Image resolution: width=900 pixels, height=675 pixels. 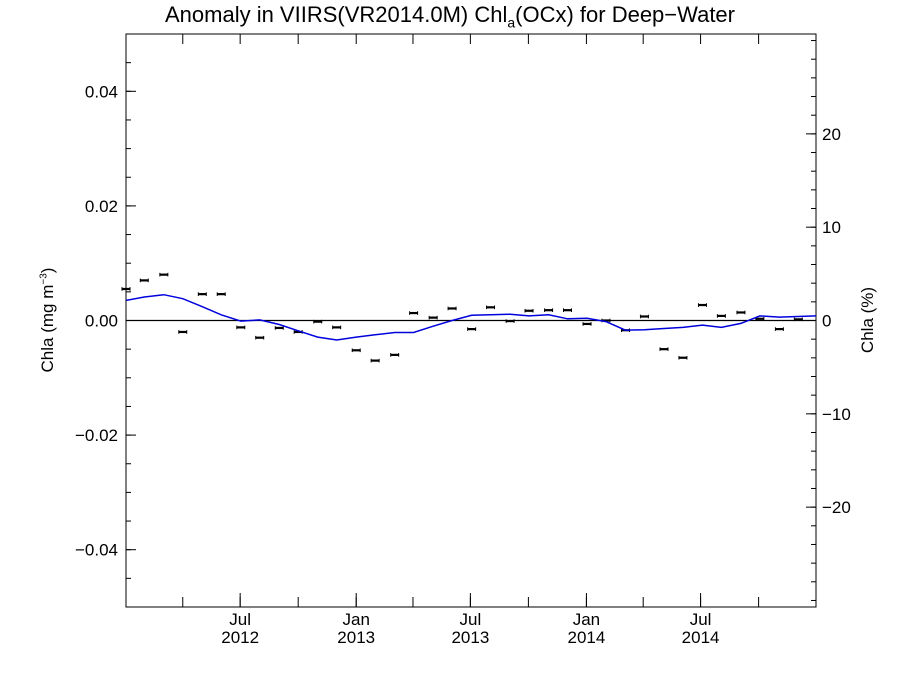 What do you see at coordinates (96, 435) in the screenshot?
I see `y-left-tick-label: −0.02` at bounding box center [96, 435].